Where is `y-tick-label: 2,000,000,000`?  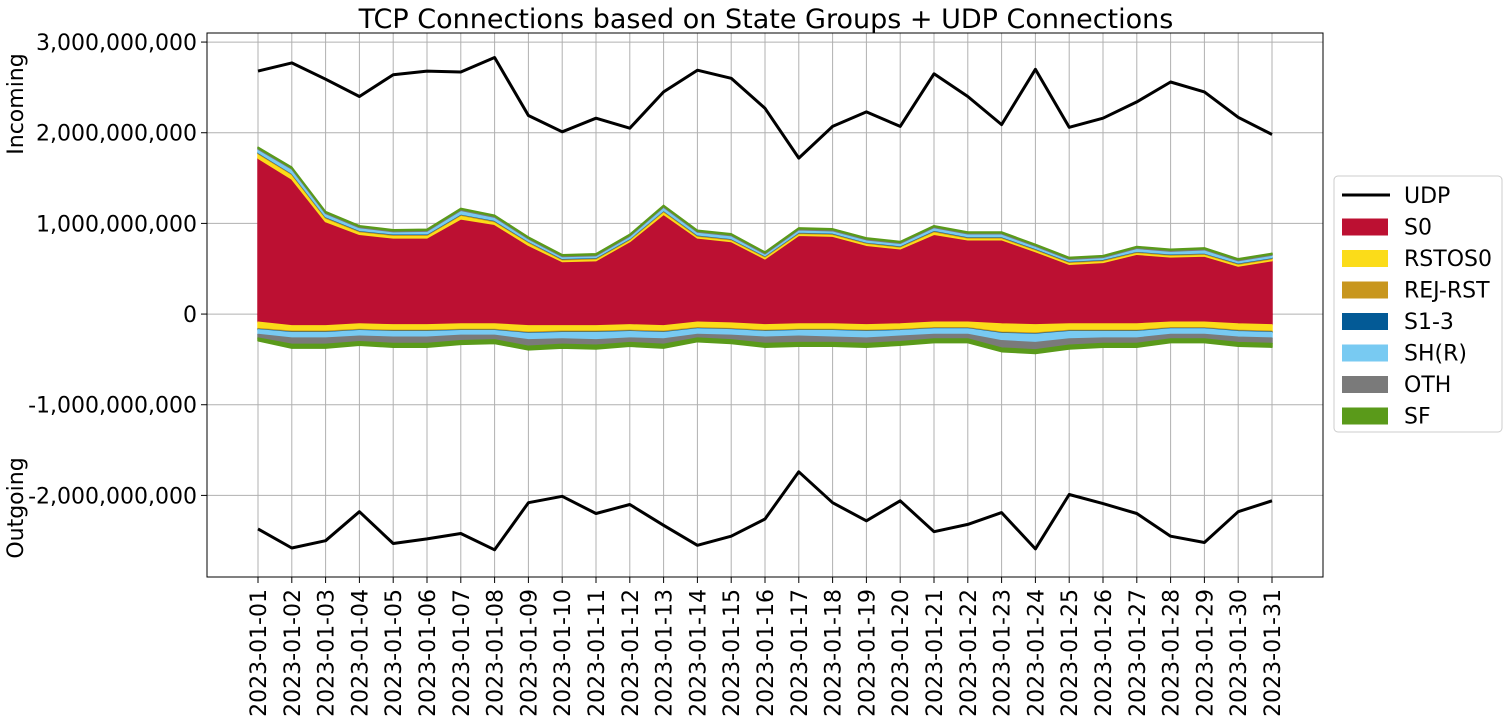 y-tick-label: 2,000,000,000 is located at coordinates (116, 134).